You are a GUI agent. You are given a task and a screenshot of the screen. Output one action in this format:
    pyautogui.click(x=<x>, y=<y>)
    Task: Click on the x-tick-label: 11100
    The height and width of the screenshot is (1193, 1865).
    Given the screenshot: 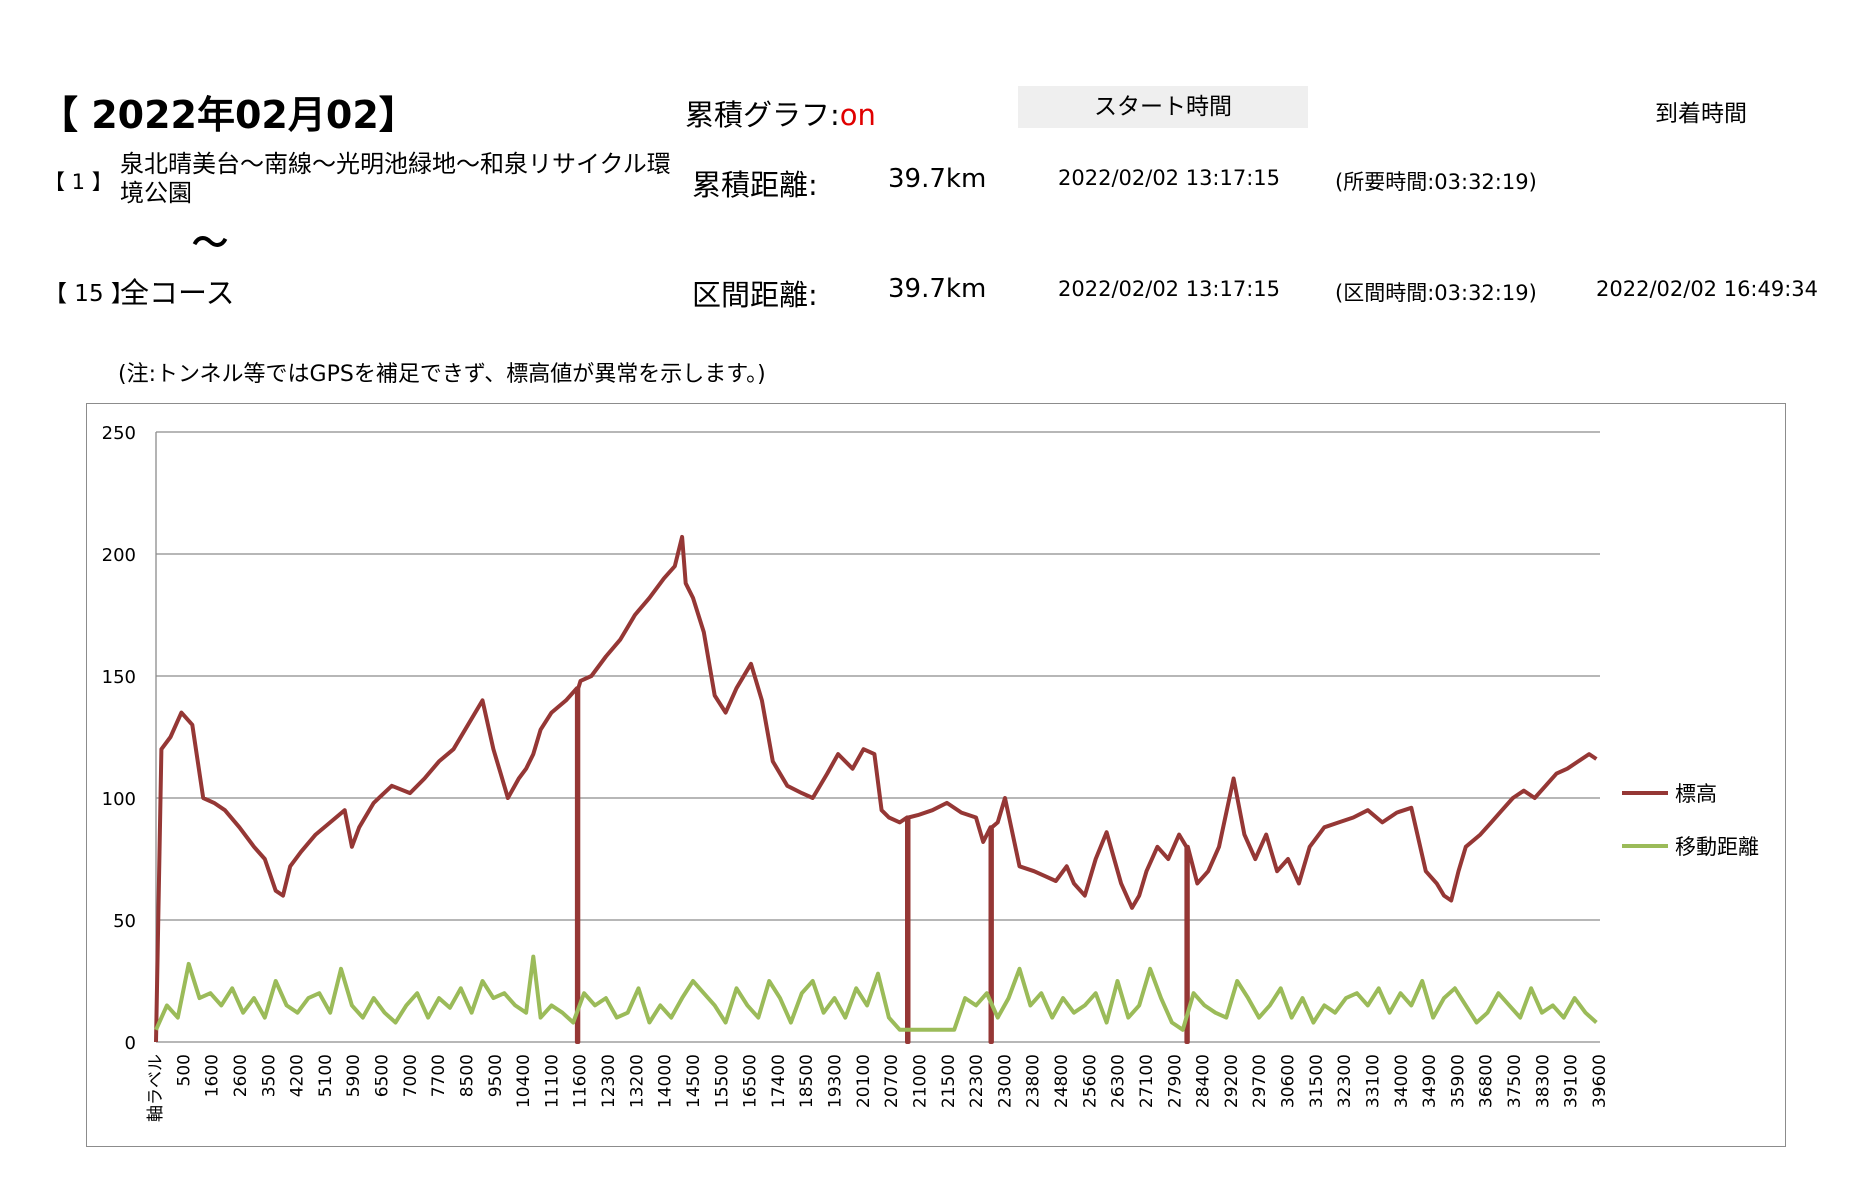 What is the action you would take?
    pyautogui.click(x=552, y=1081)
    